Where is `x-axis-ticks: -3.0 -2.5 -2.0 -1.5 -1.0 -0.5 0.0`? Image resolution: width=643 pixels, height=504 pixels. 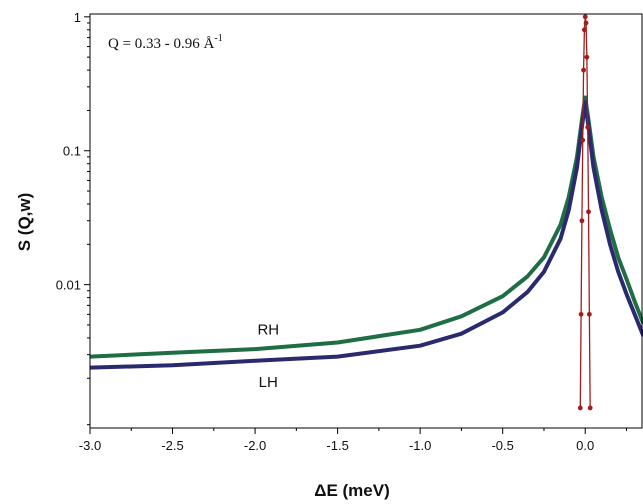
x-axis-ticks: -3.0 -2.5 -2.0 -1.5 -1.0 -0.5 0.0 is located at coordinates (353, 440).